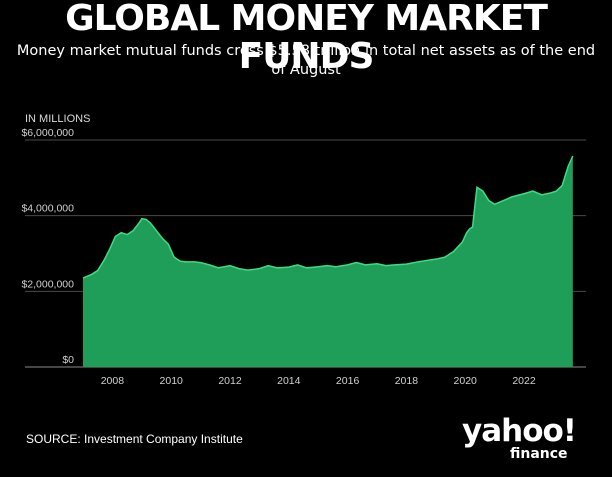  What do you see at coordinates (539, 454) in the screenshot?
I see `logo-subtext: finance` at bounding box center [539, 454].